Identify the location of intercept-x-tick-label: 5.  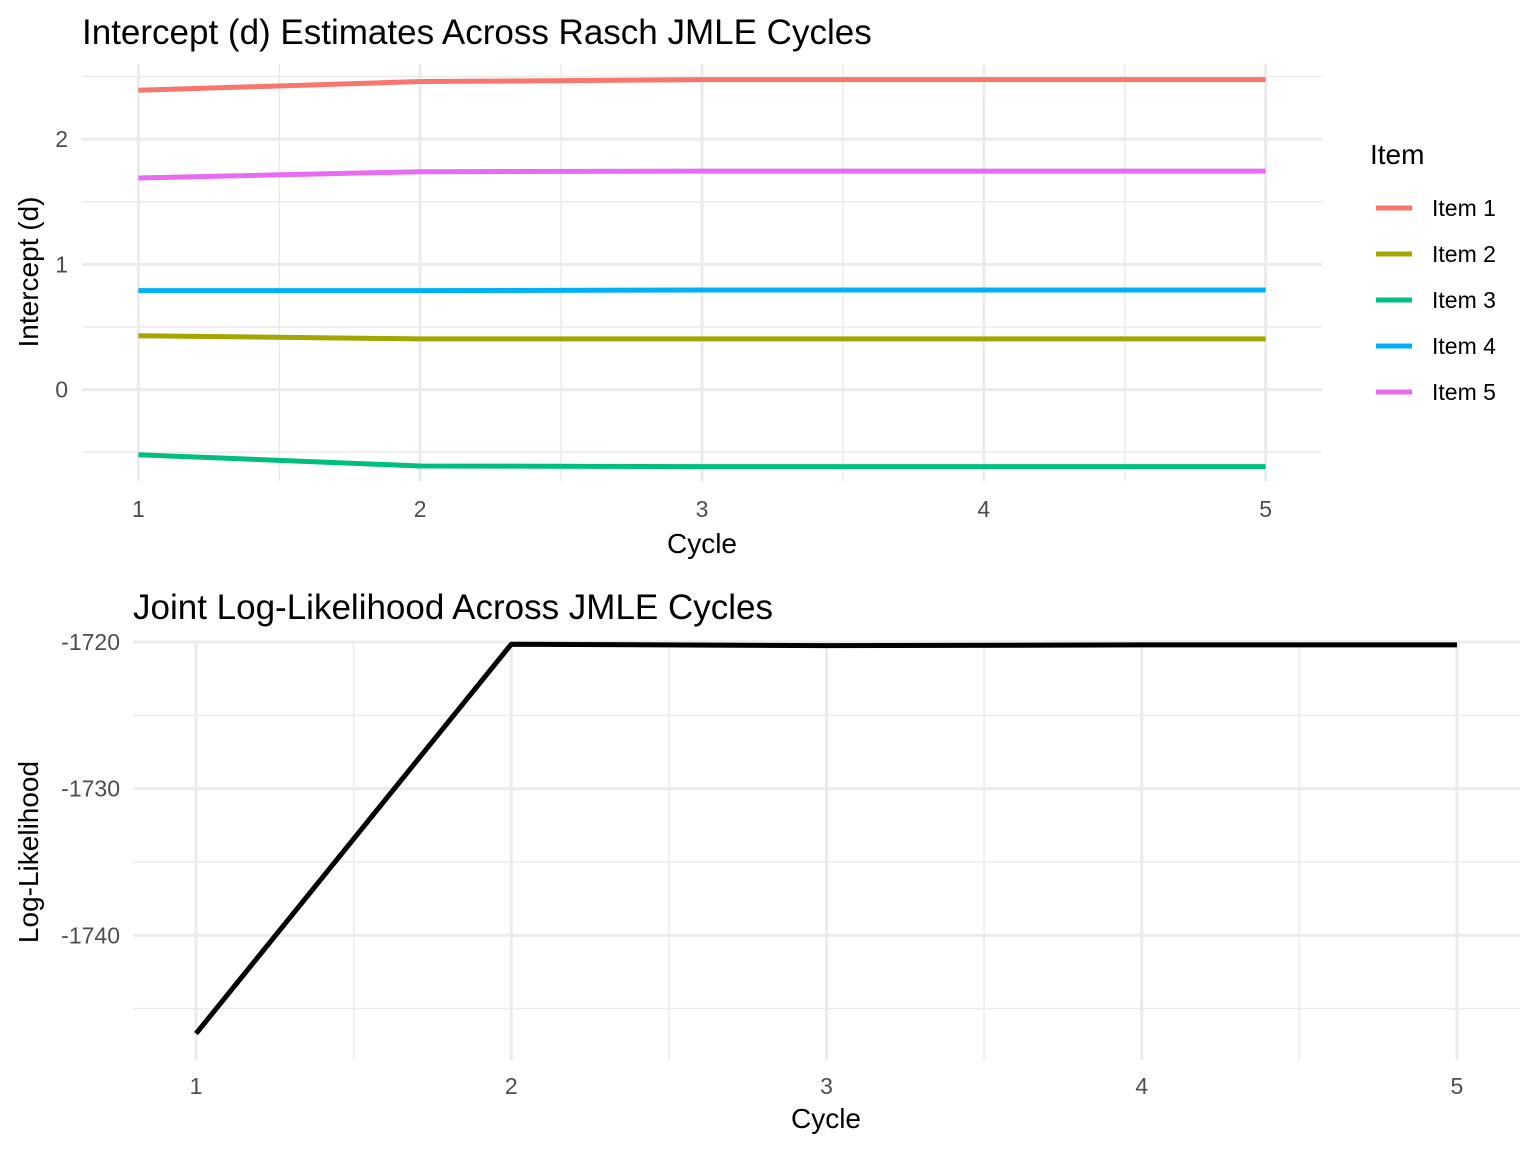
(1265, 509).